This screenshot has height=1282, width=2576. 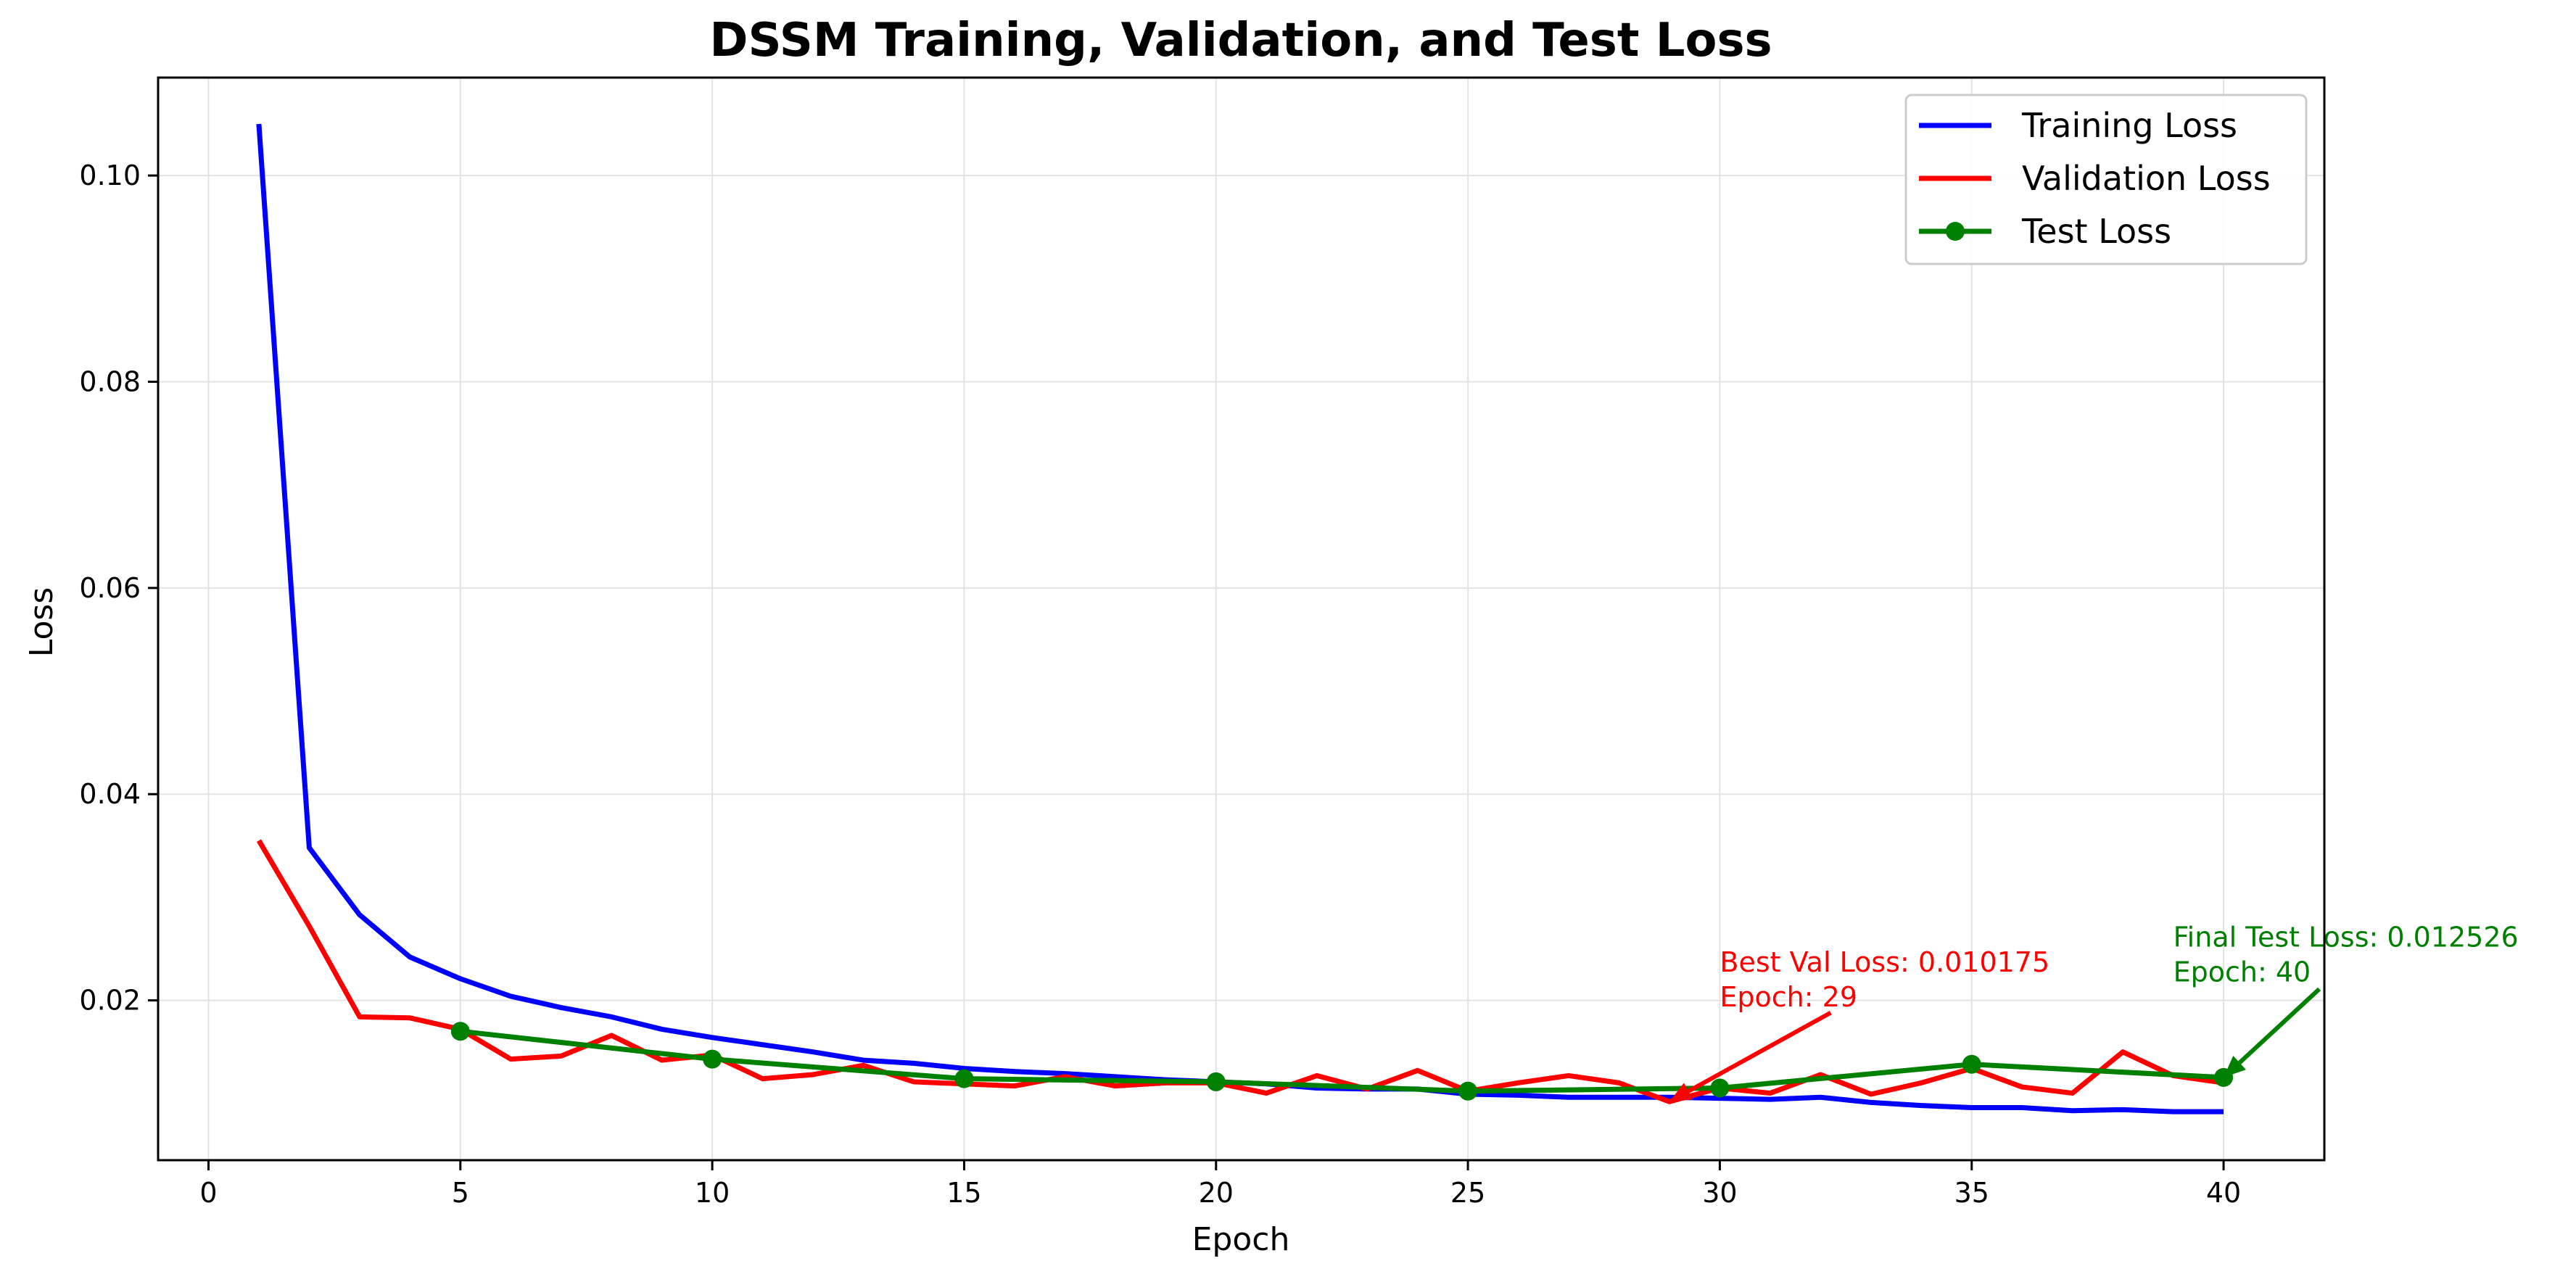 What do you see at coordinates (110, 794) in the screenshot?
I see `y-tick-label: 0.04` at bounding box center [110, 794].